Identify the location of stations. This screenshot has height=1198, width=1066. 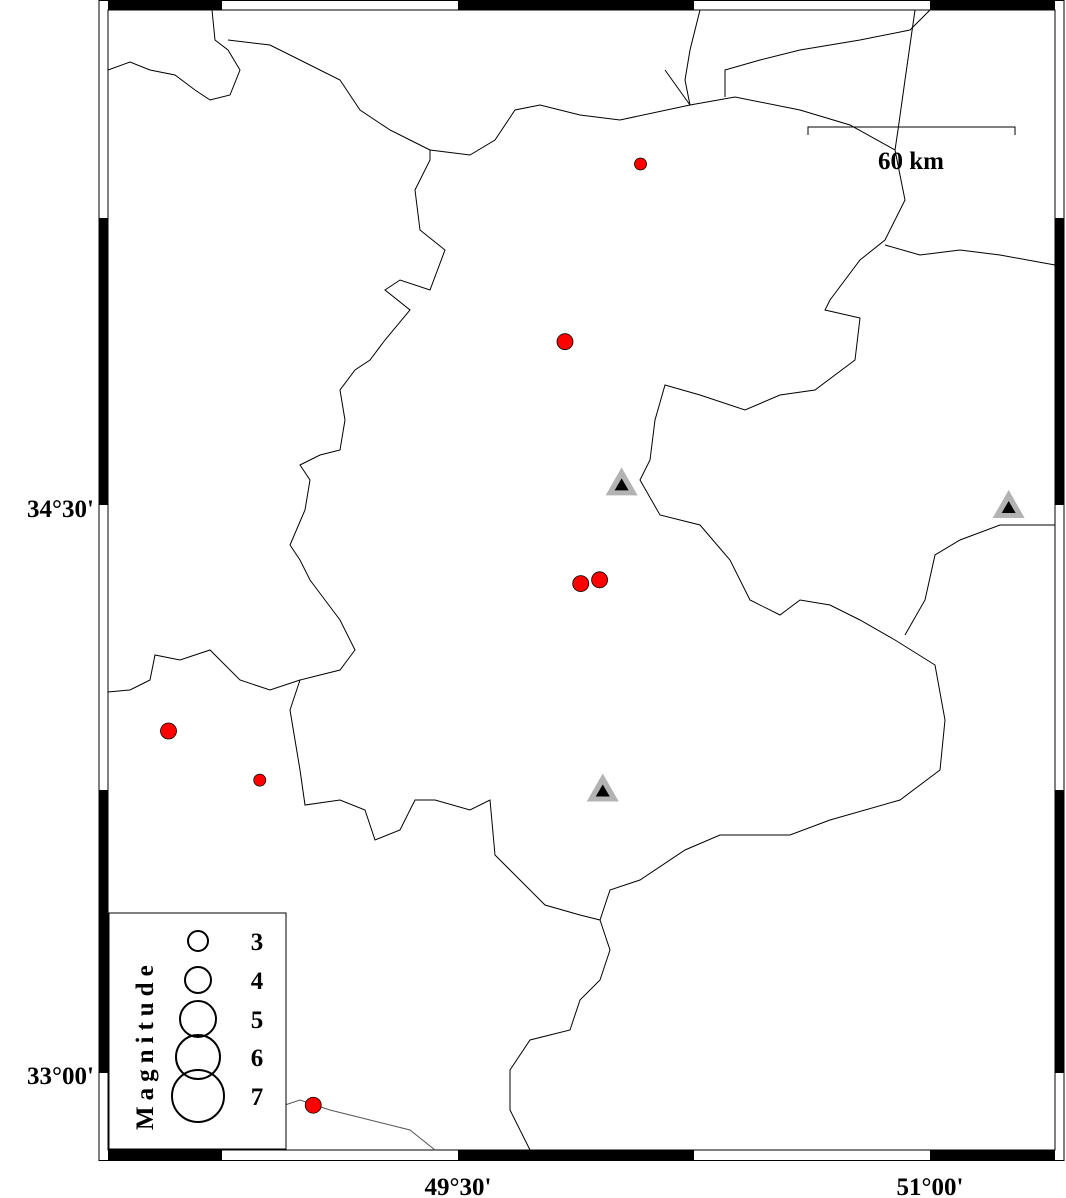
(805, 634).